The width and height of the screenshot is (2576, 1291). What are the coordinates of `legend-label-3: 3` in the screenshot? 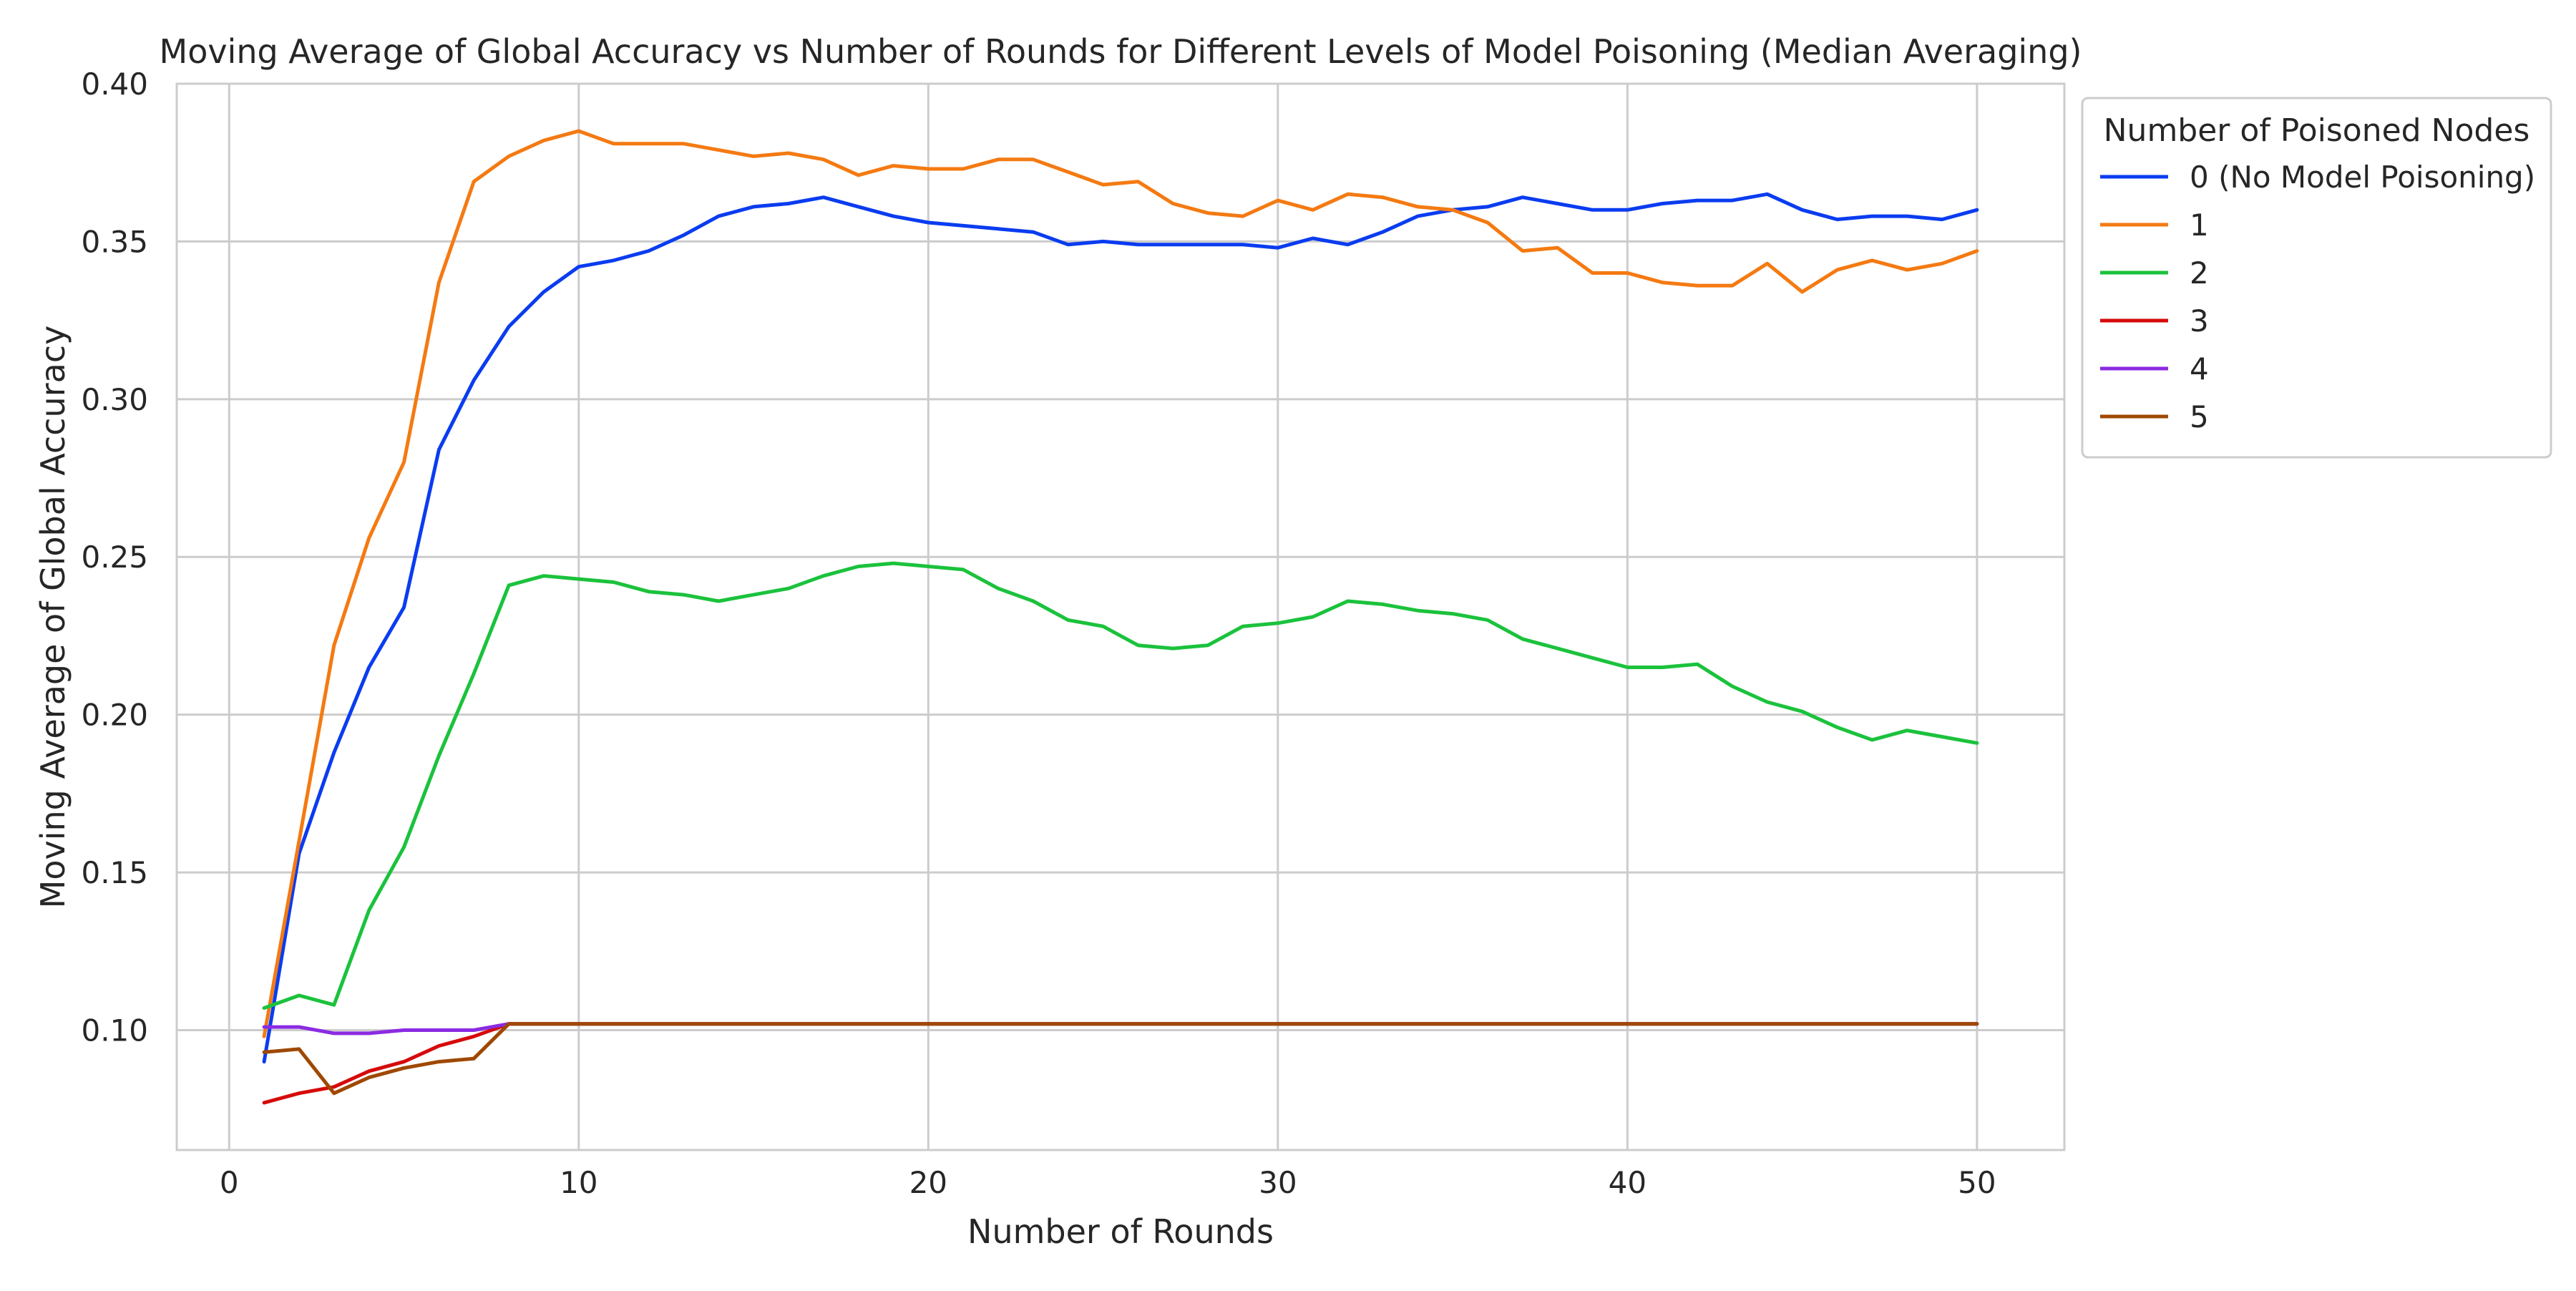 It's located at (2199, 320).